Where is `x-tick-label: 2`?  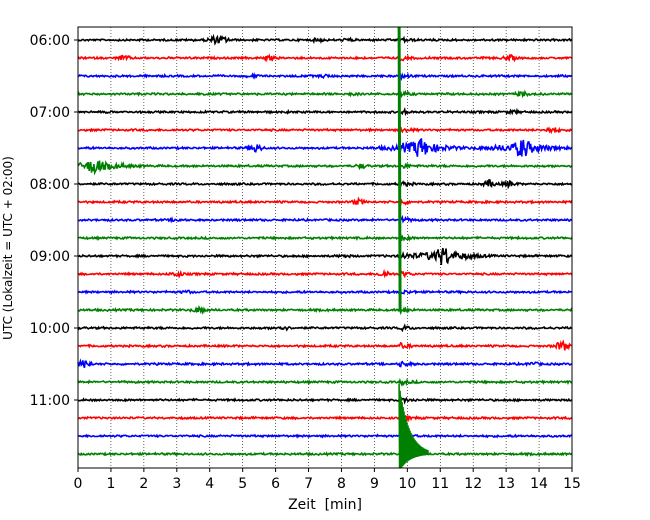
x-tick-label: 2 is located at coordinates (143, 484).